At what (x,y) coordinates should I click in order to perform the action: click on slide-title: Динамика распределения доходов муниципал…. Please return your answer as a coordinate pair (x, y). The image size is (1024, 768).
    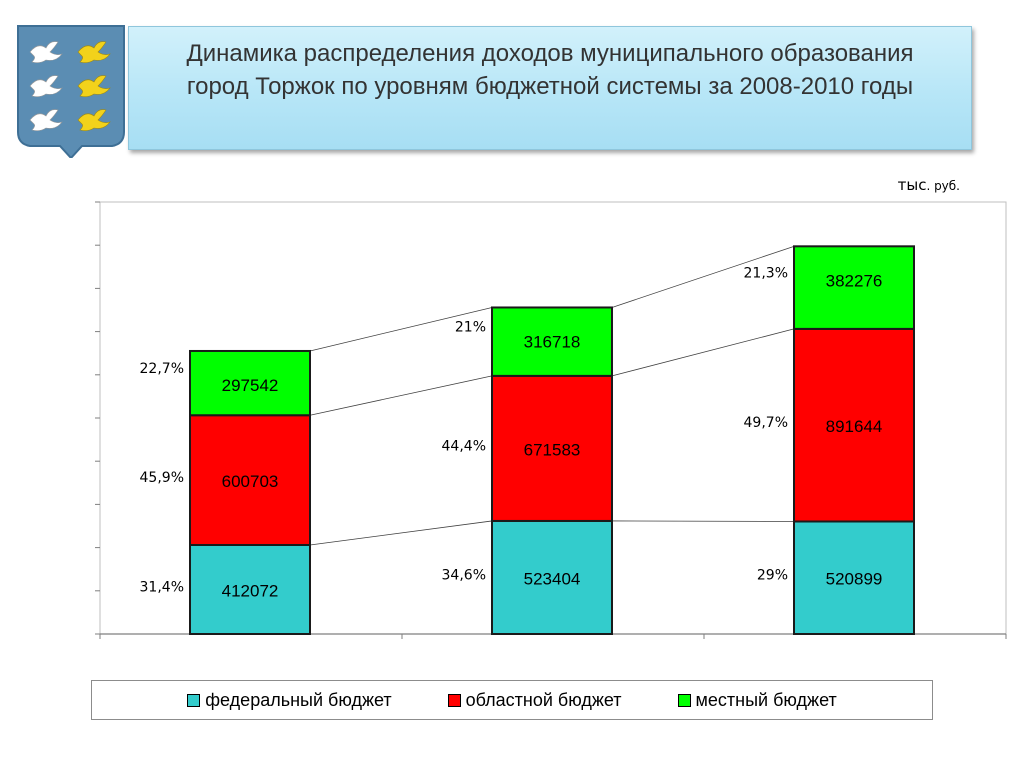
    Looking at the image, I should click on (550, 70).